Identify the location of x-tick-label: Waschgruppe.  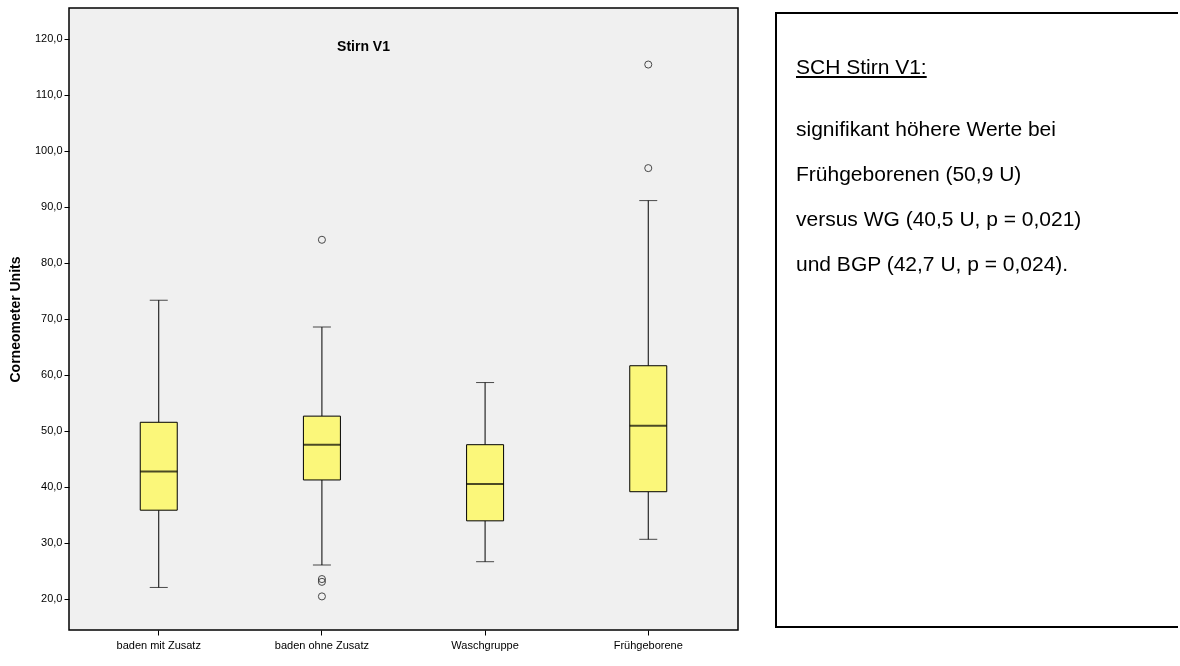
(485, 644).